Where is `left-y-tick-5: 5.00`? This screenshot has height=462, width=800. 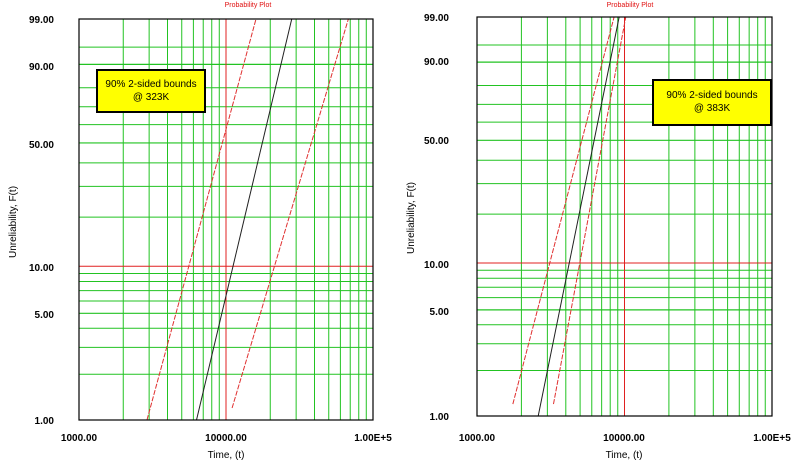 left-y-tick-5: 5.00 is located at coordinates (45, 315).